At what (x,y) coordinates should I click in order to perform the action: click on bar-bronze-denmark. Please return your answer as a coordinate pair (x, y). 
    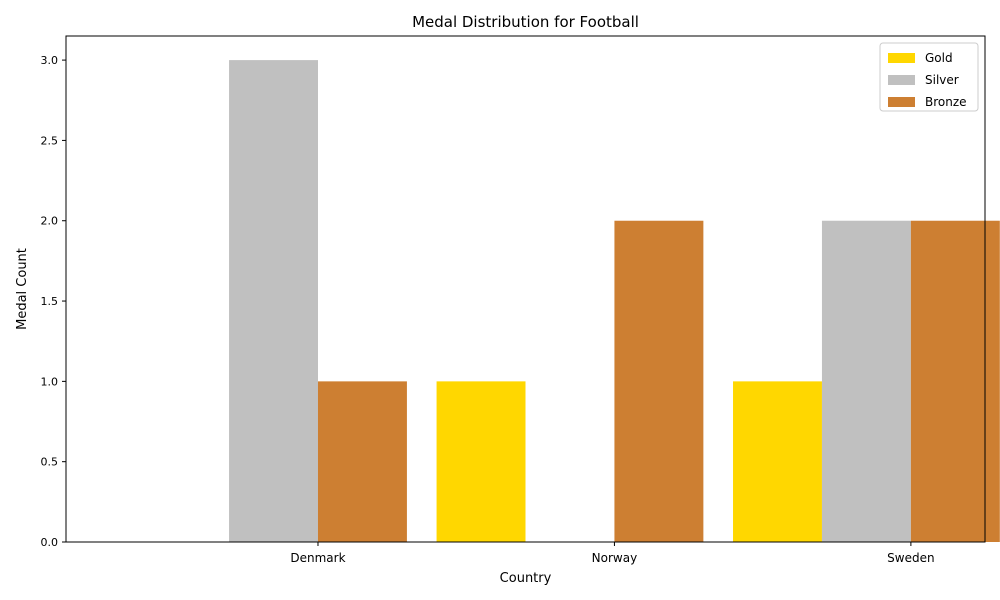
    Looking at the image, I should click on (362, 461).